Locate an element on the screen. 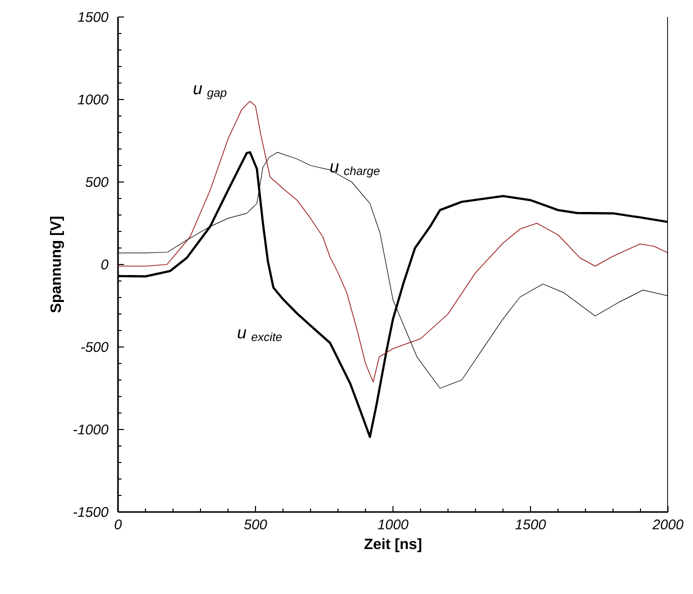  series-label: u $_{charge}$ is located at coordinates (355, 170).